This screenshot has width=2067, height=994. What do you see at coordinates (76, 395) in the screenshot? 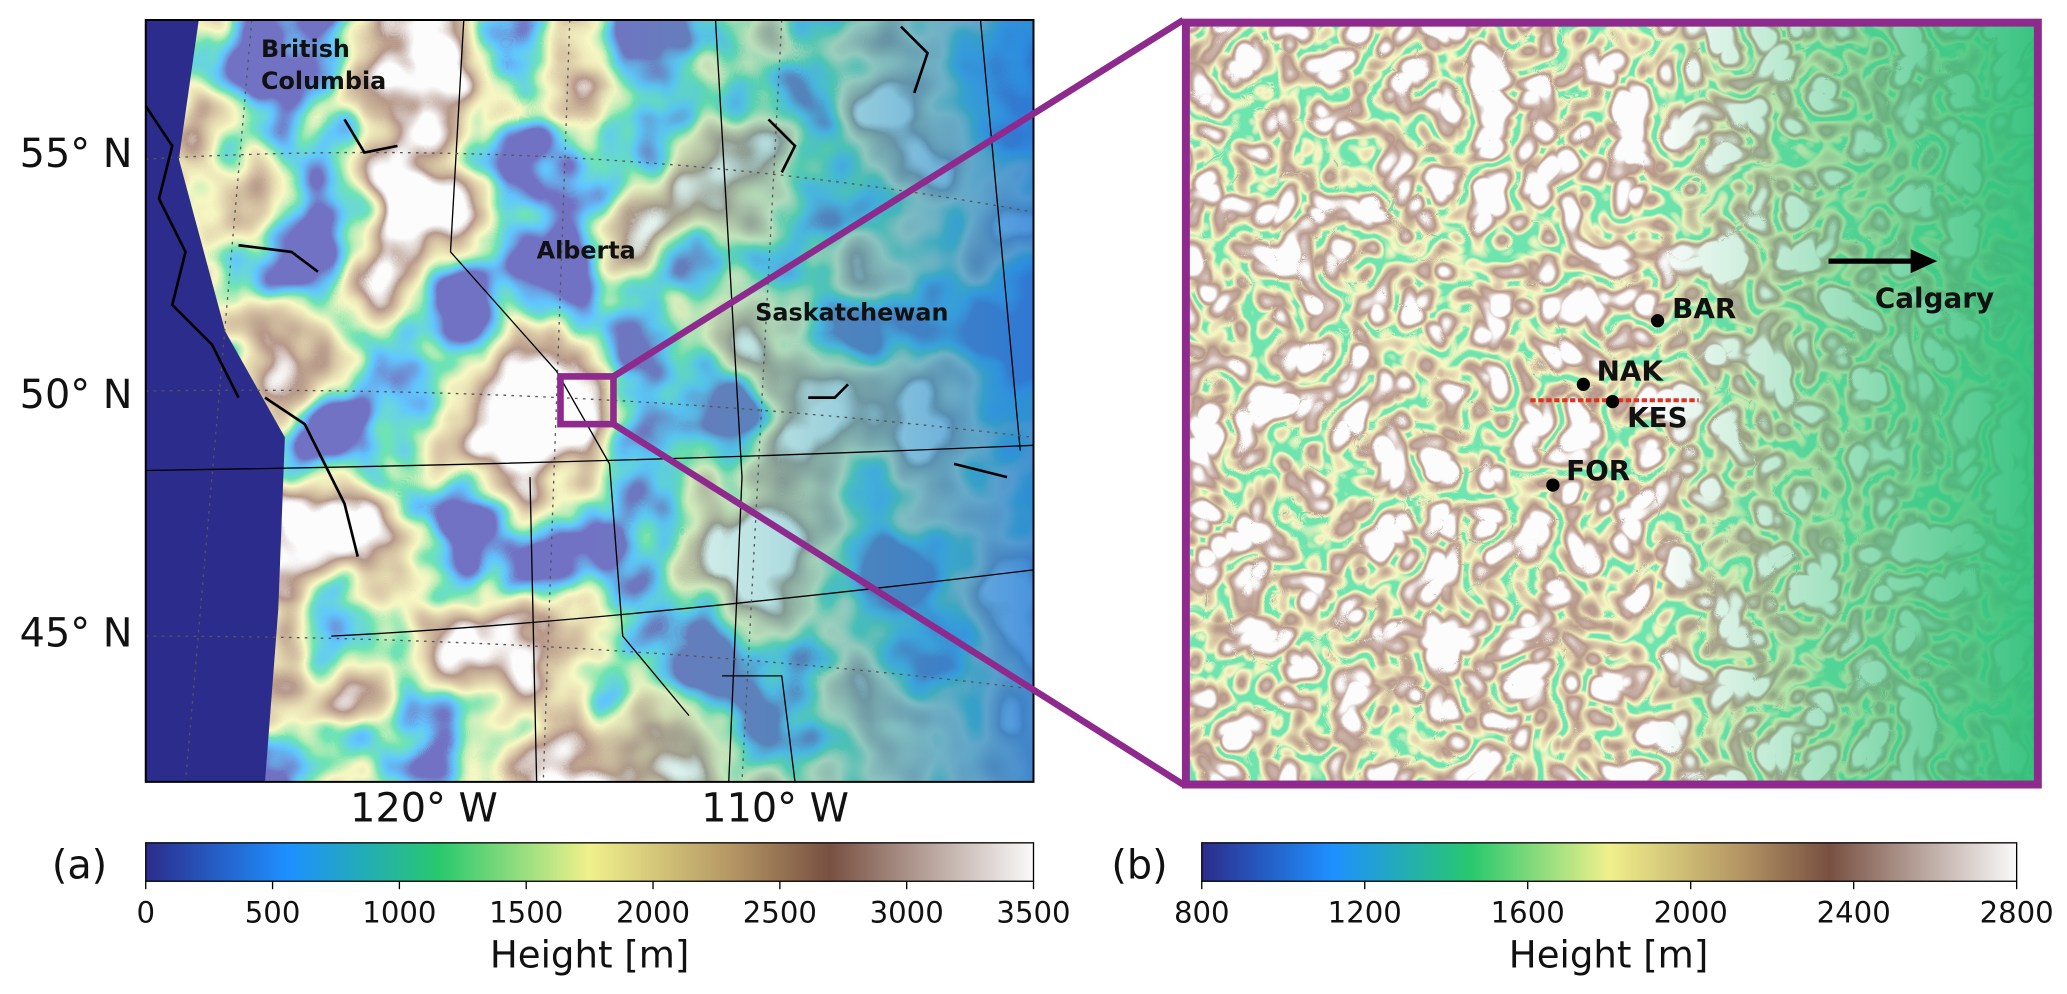
I see `lat-label: 50° N` at bounding box center [76, 395].